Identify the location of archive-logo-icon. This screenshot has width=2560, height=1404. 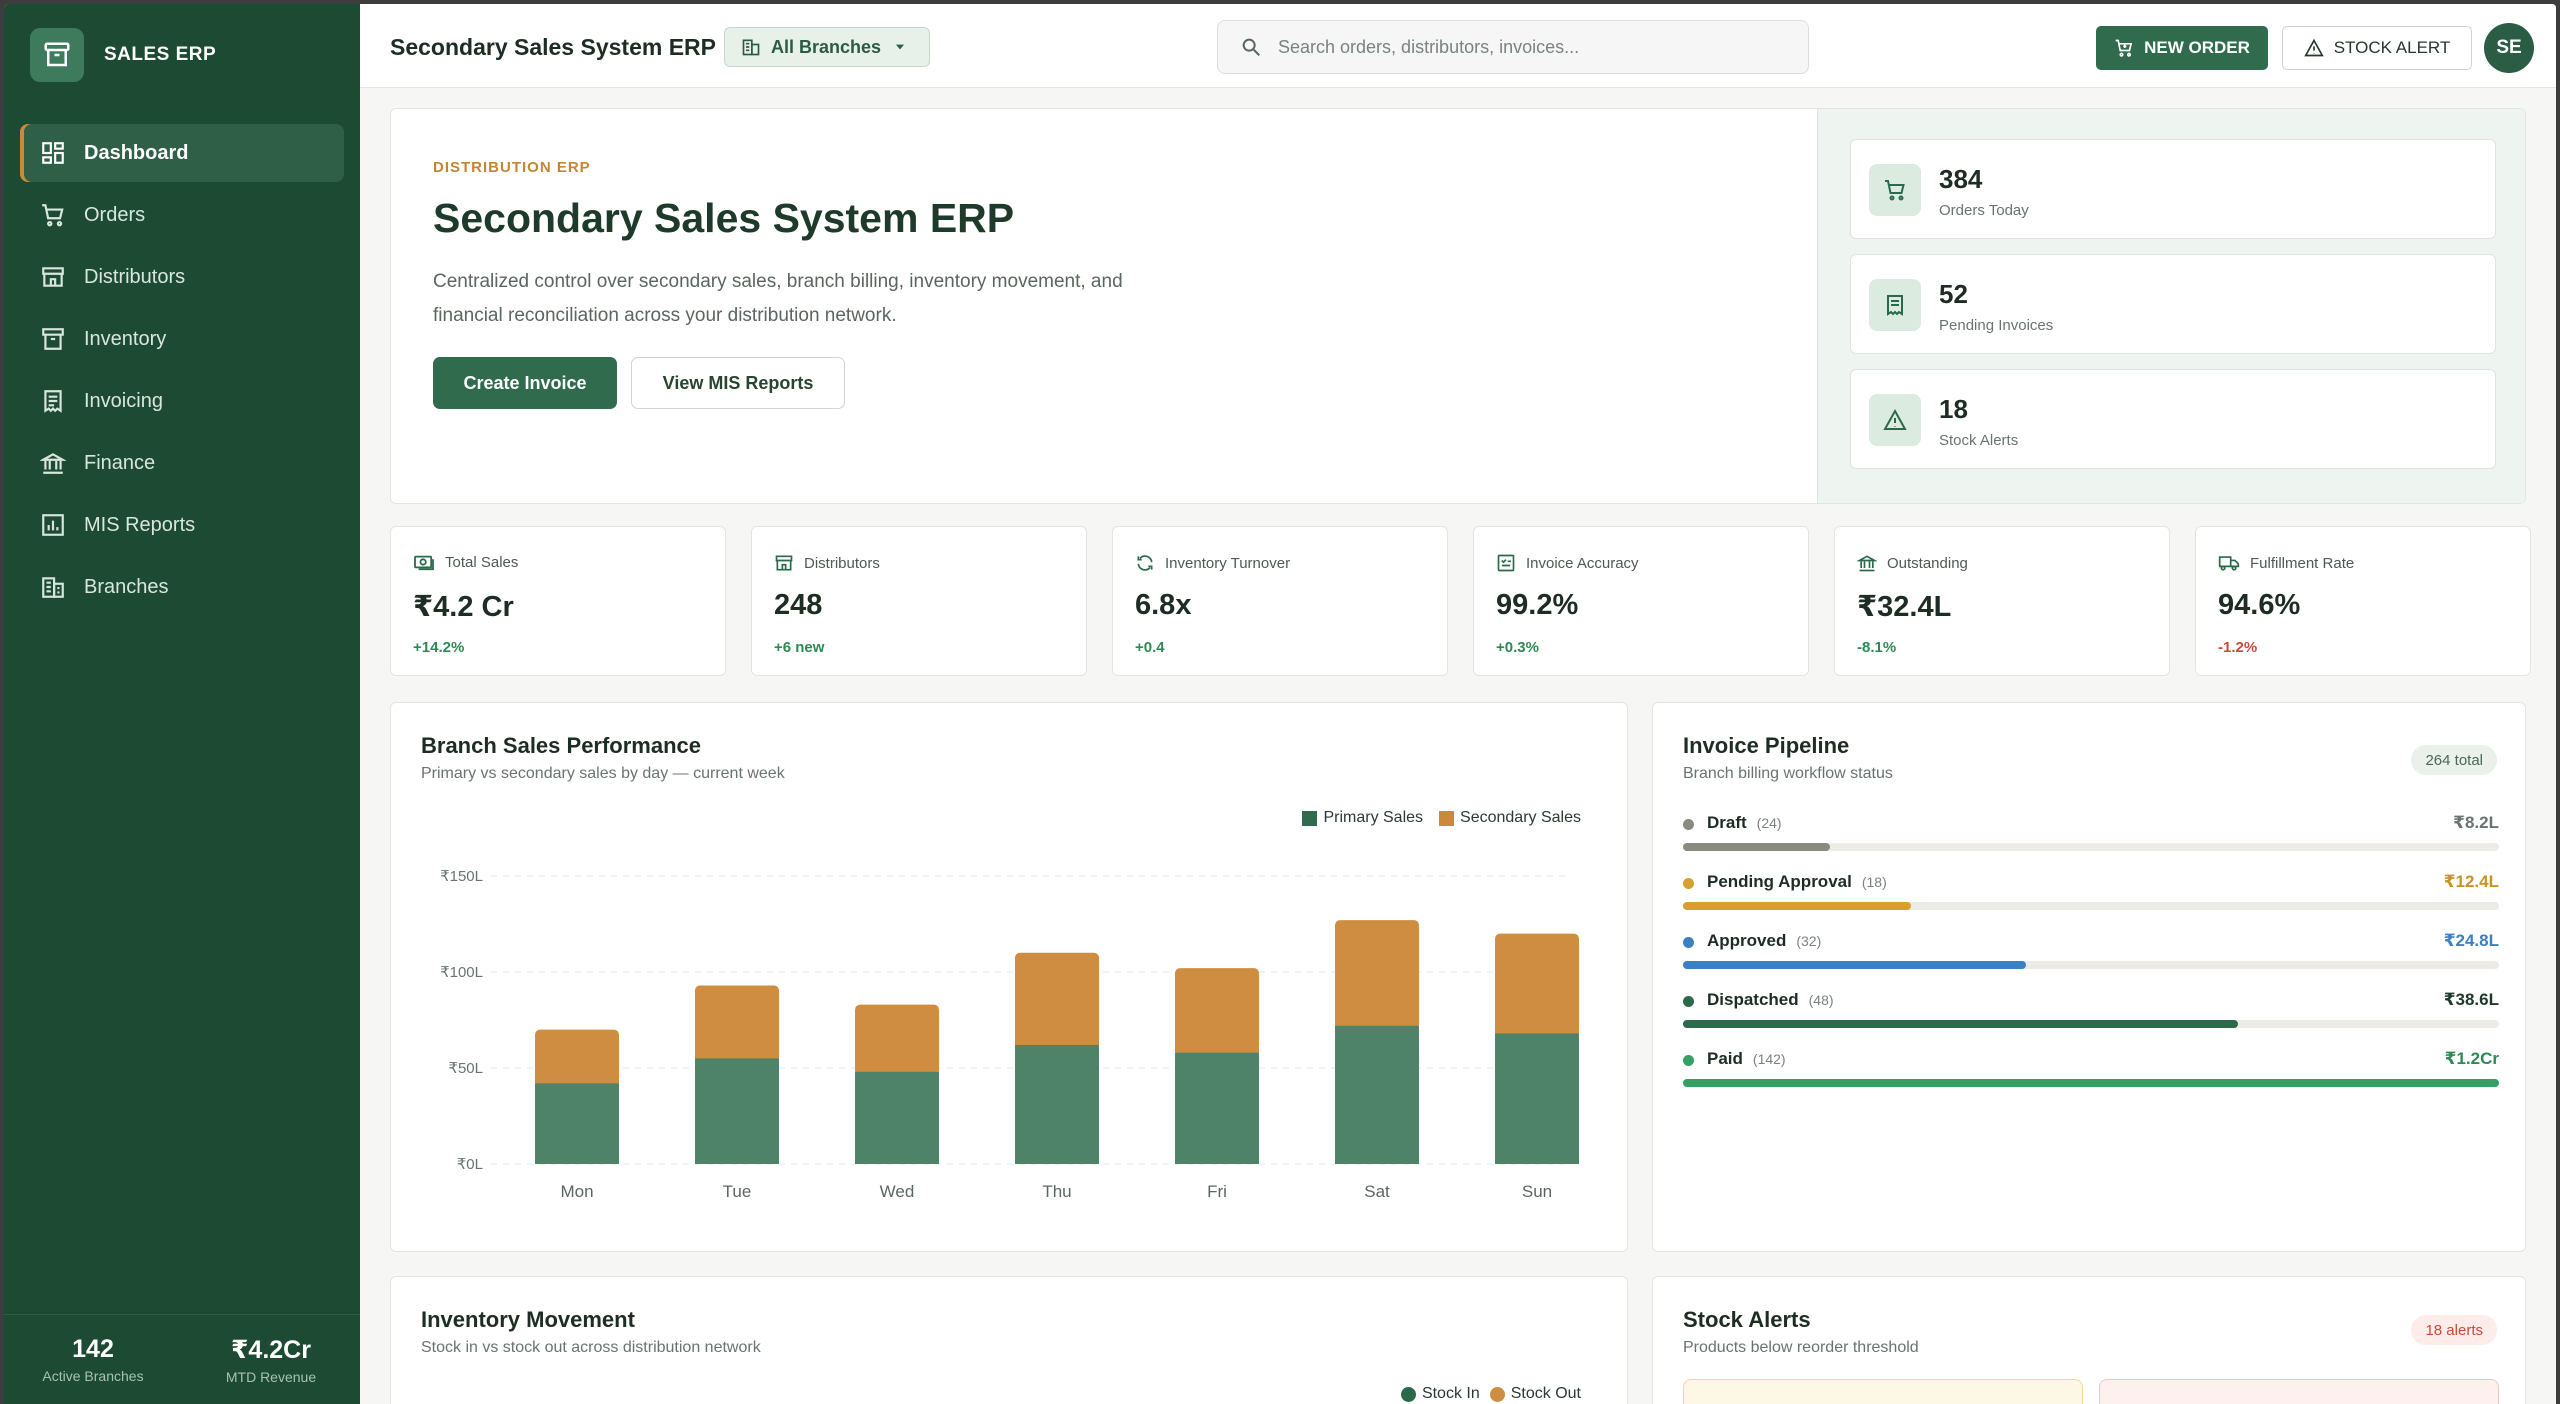
(57, 55).